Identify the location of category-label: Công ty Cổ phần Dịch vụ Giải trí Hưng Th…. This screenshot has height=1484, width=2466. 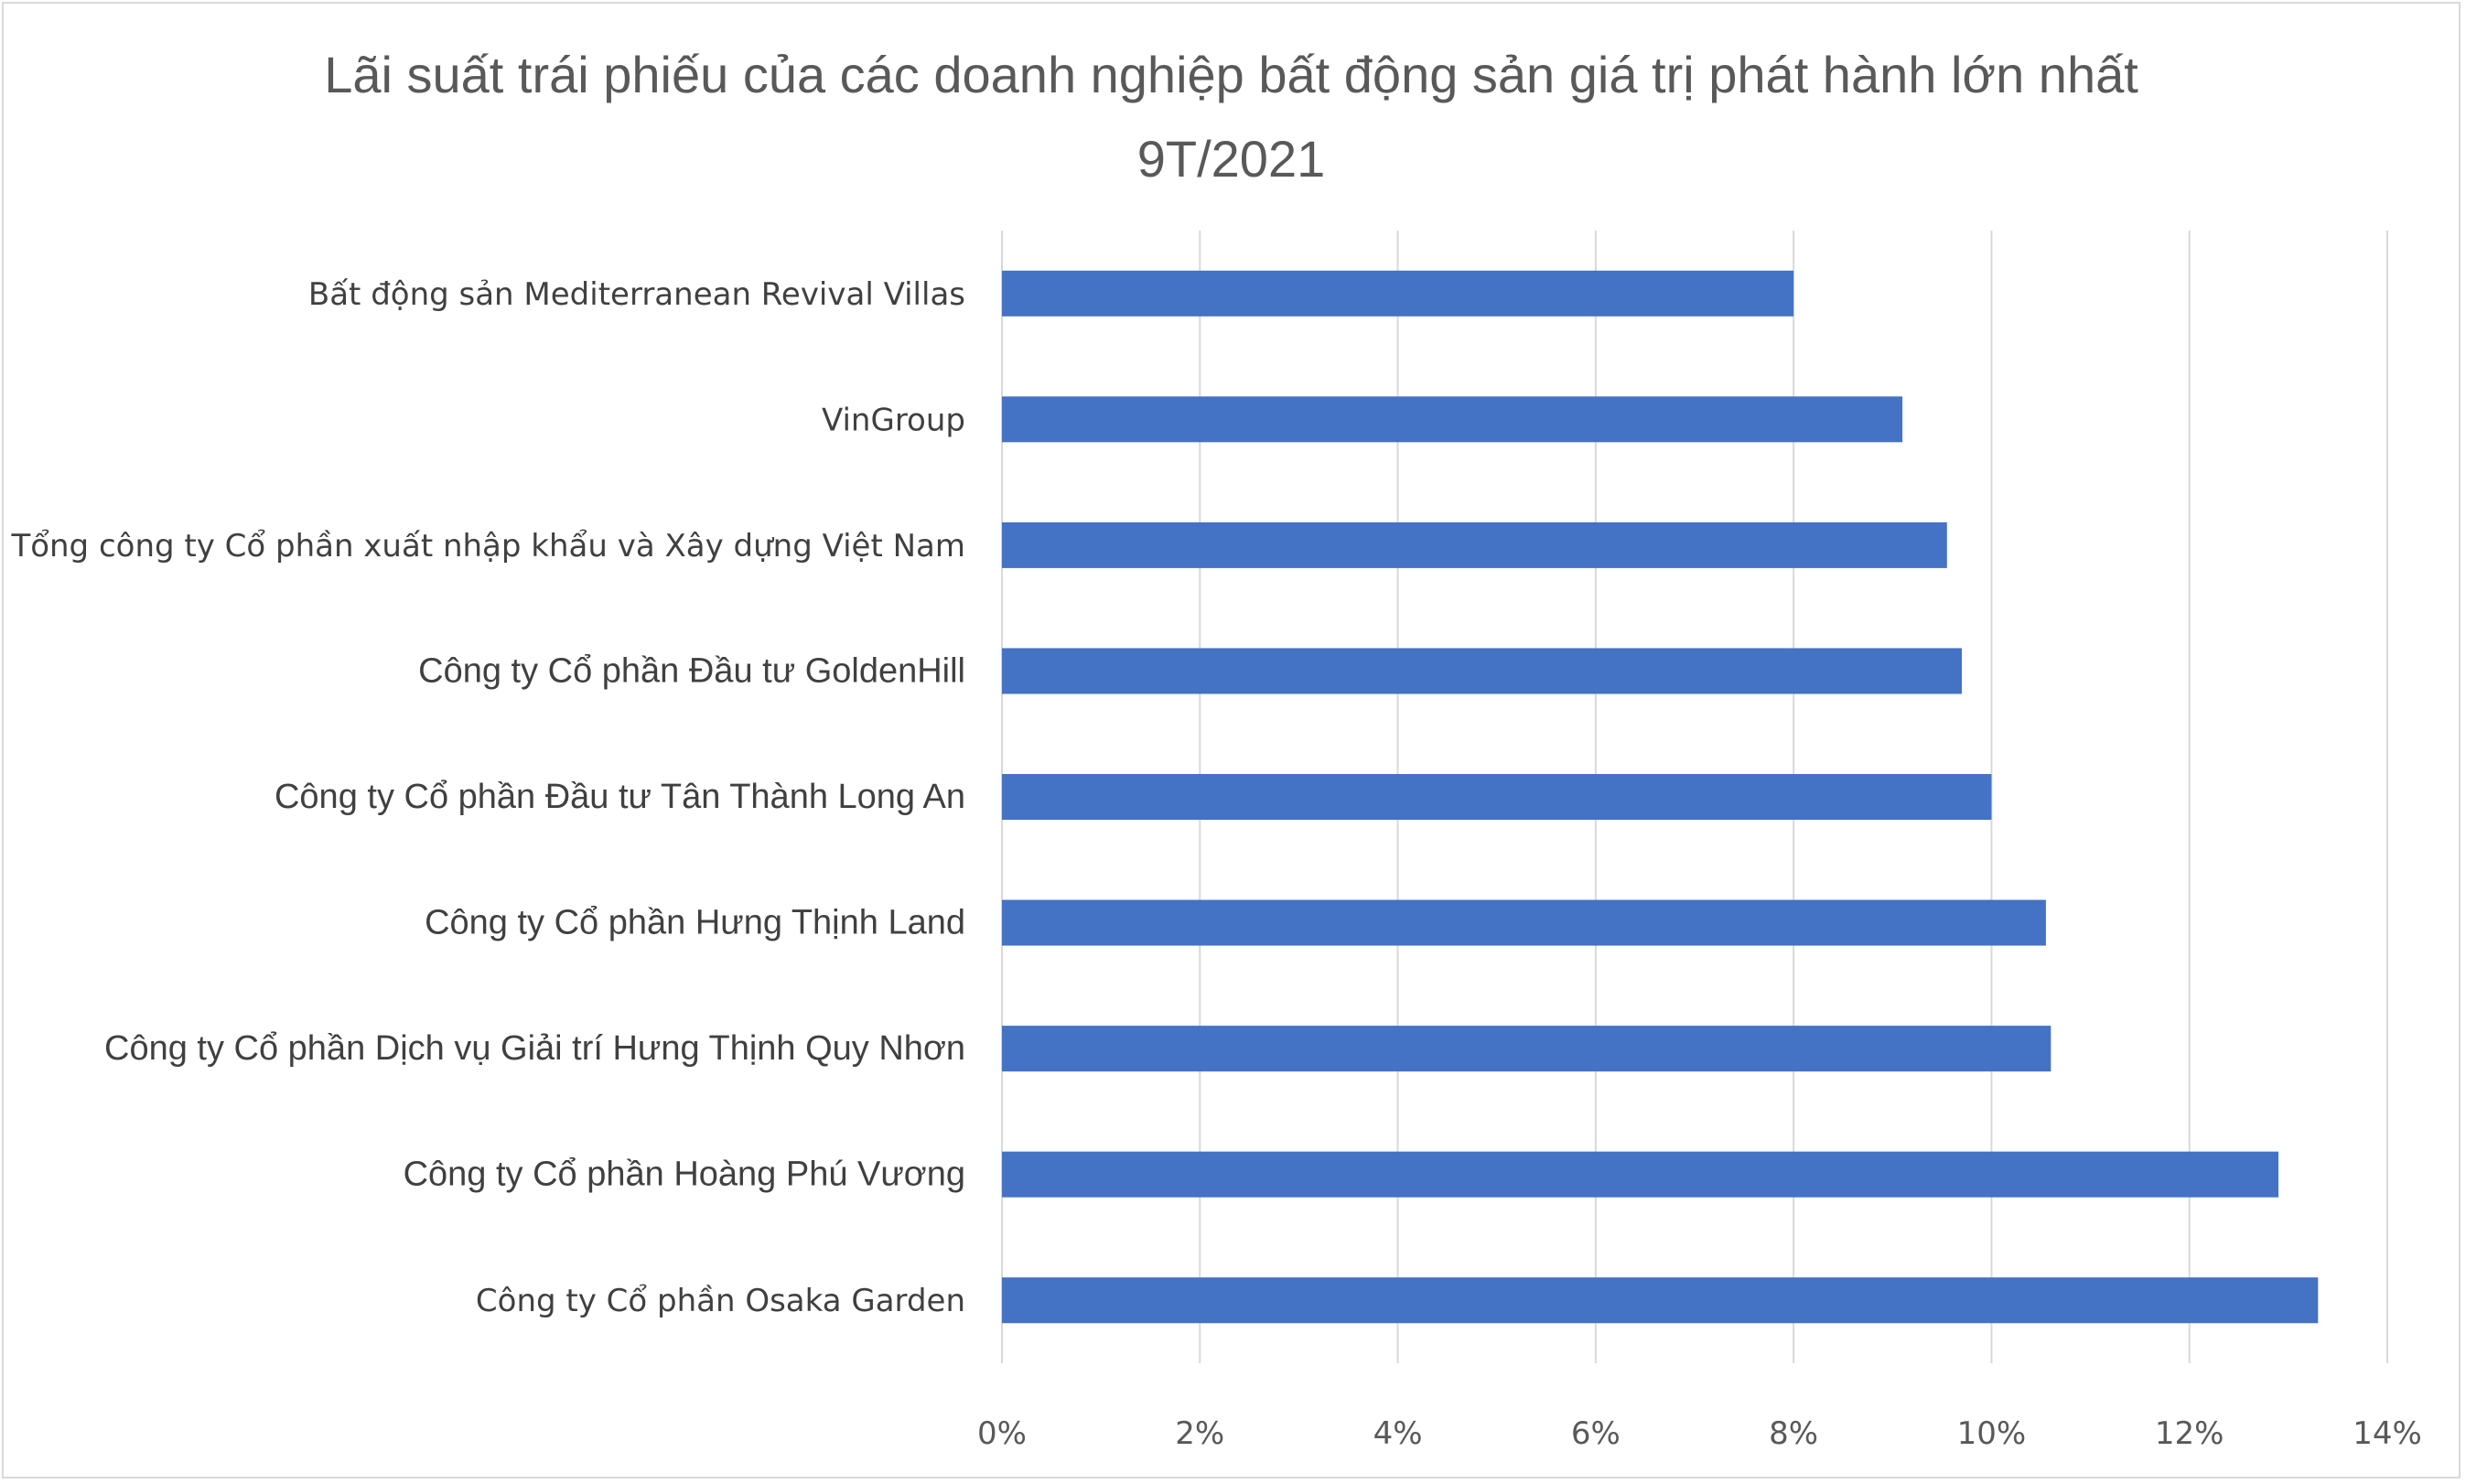
(534, 1048).